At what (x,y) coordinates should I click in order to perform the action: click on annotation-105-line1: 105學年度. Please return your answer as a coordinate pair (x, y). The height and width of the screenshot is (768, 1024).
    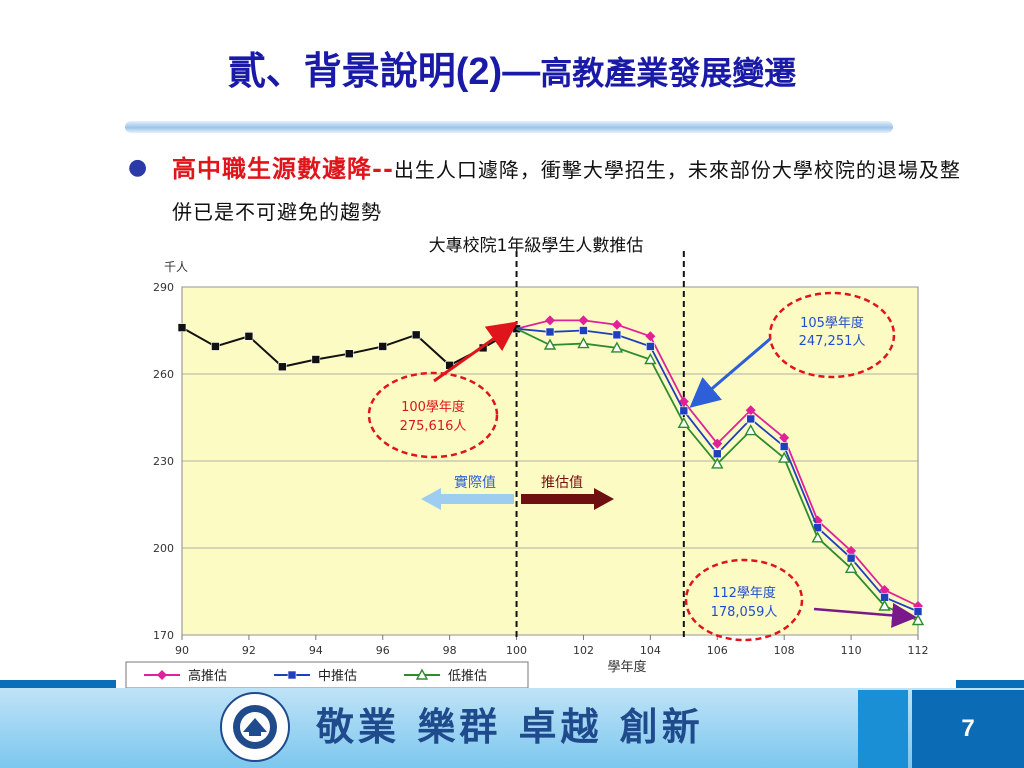
    Looking at the image, I should click on (832, 323).